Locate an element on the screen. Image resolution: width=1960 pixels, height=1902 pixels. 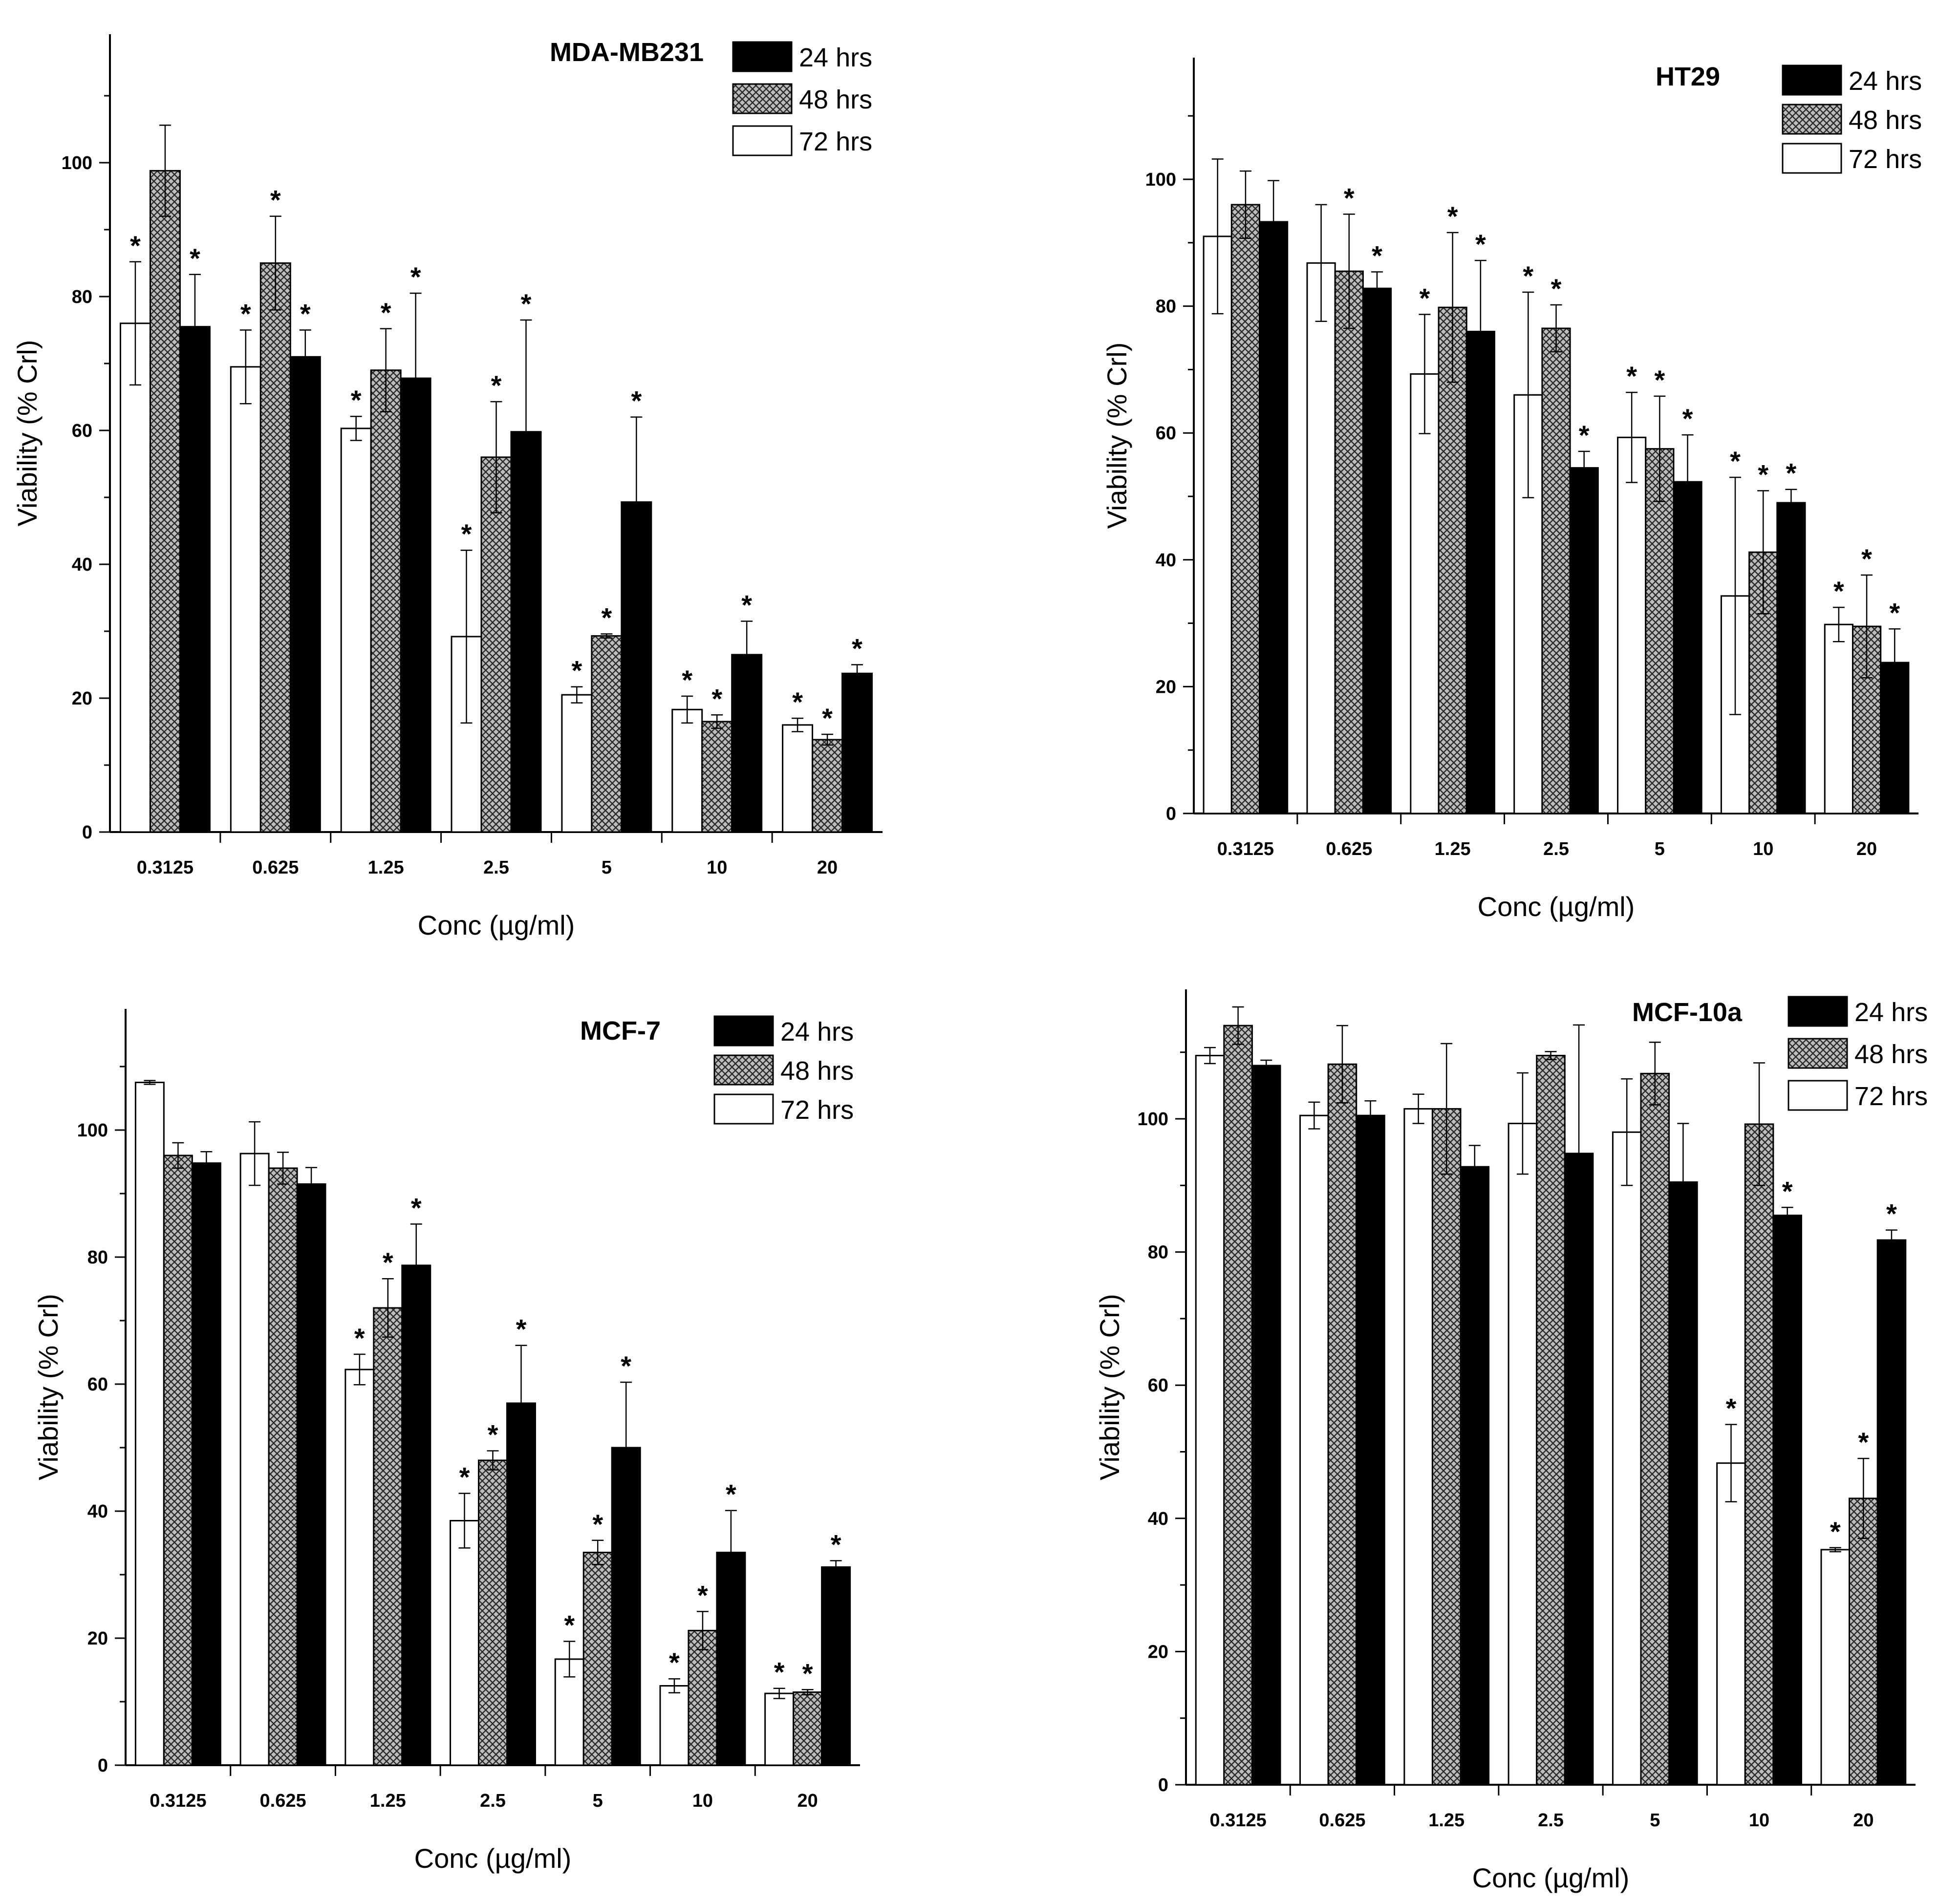
x-tick-label: 20 is located at coordinates (807, 1801).